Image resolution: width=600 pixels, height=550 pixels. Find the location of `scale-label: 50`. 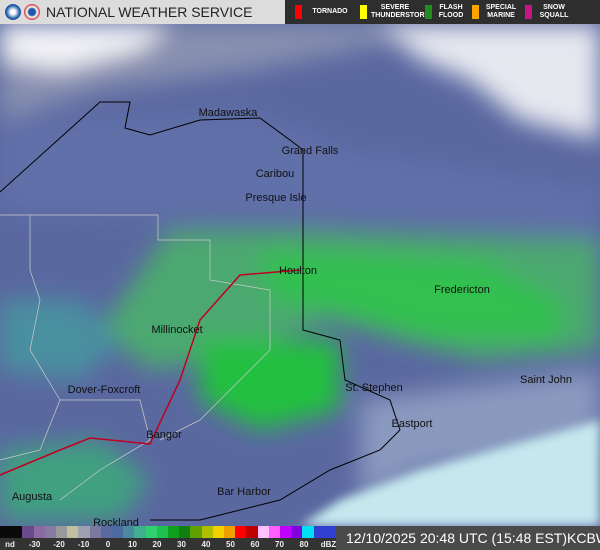

scale-label: 50 is located at coordinates (230, 544).